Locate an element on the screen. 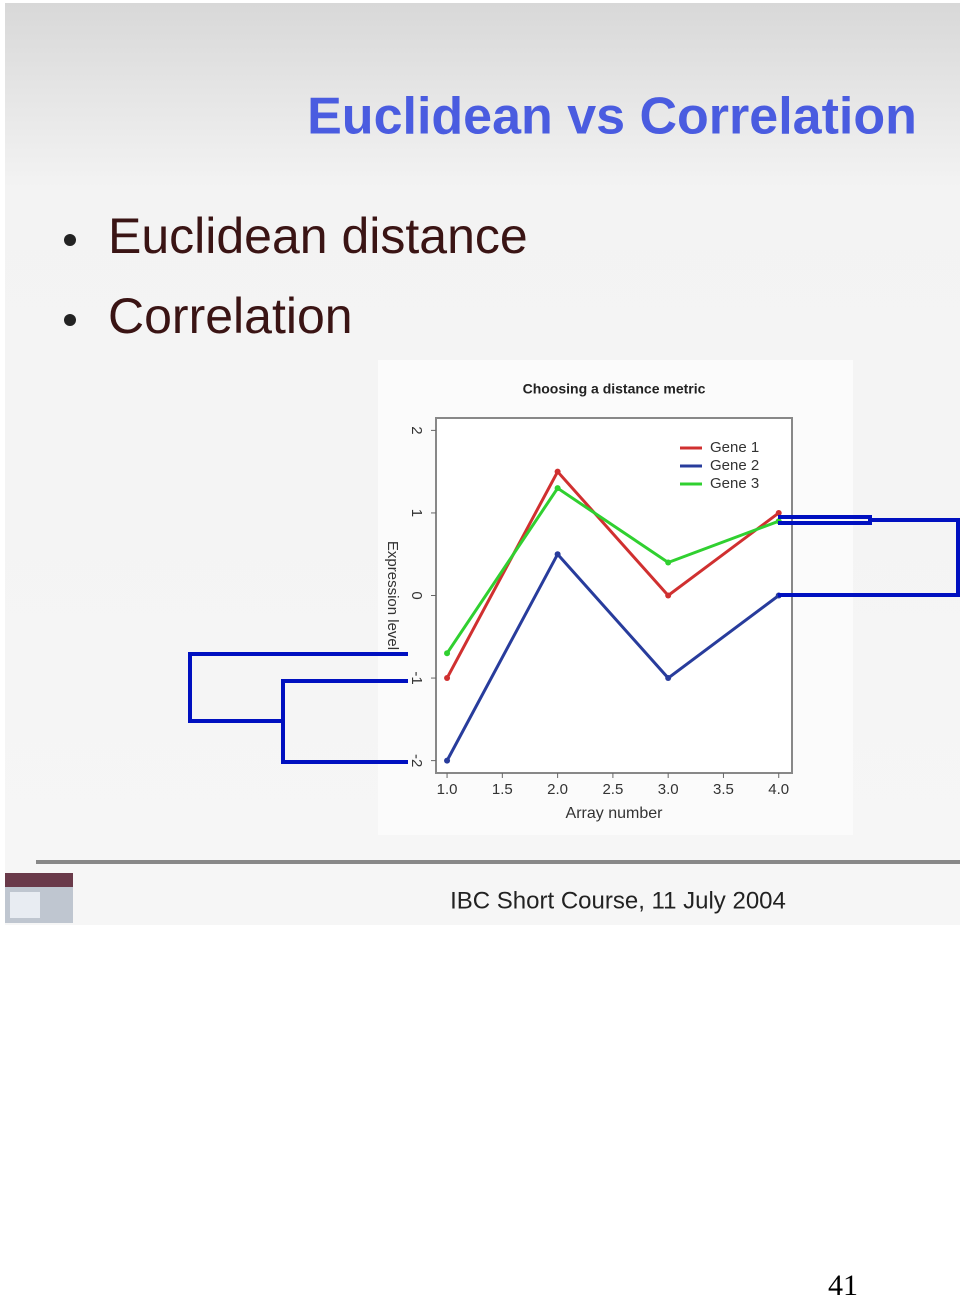  x-tick-label: 2.5 is located at coordinates (612, 789).